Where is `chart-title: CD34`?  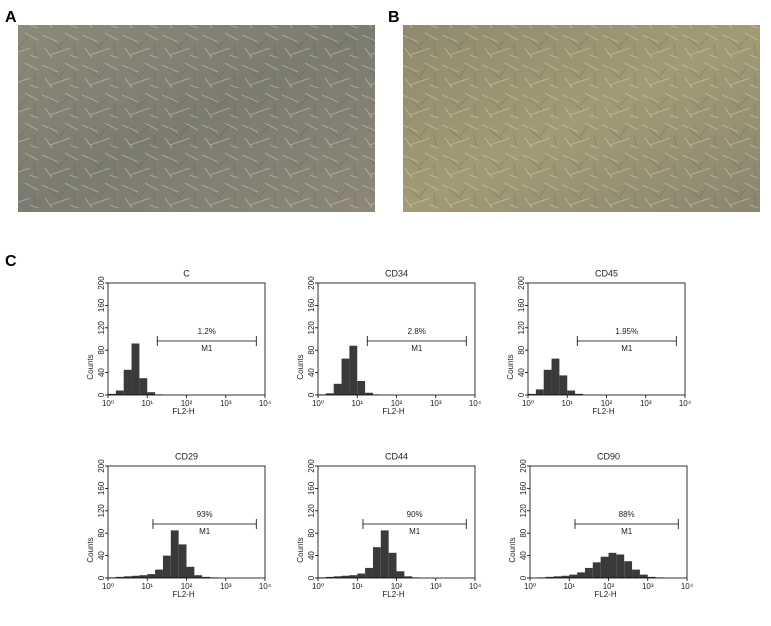
chart-title: CD34 is located at coordinates (396, 273).